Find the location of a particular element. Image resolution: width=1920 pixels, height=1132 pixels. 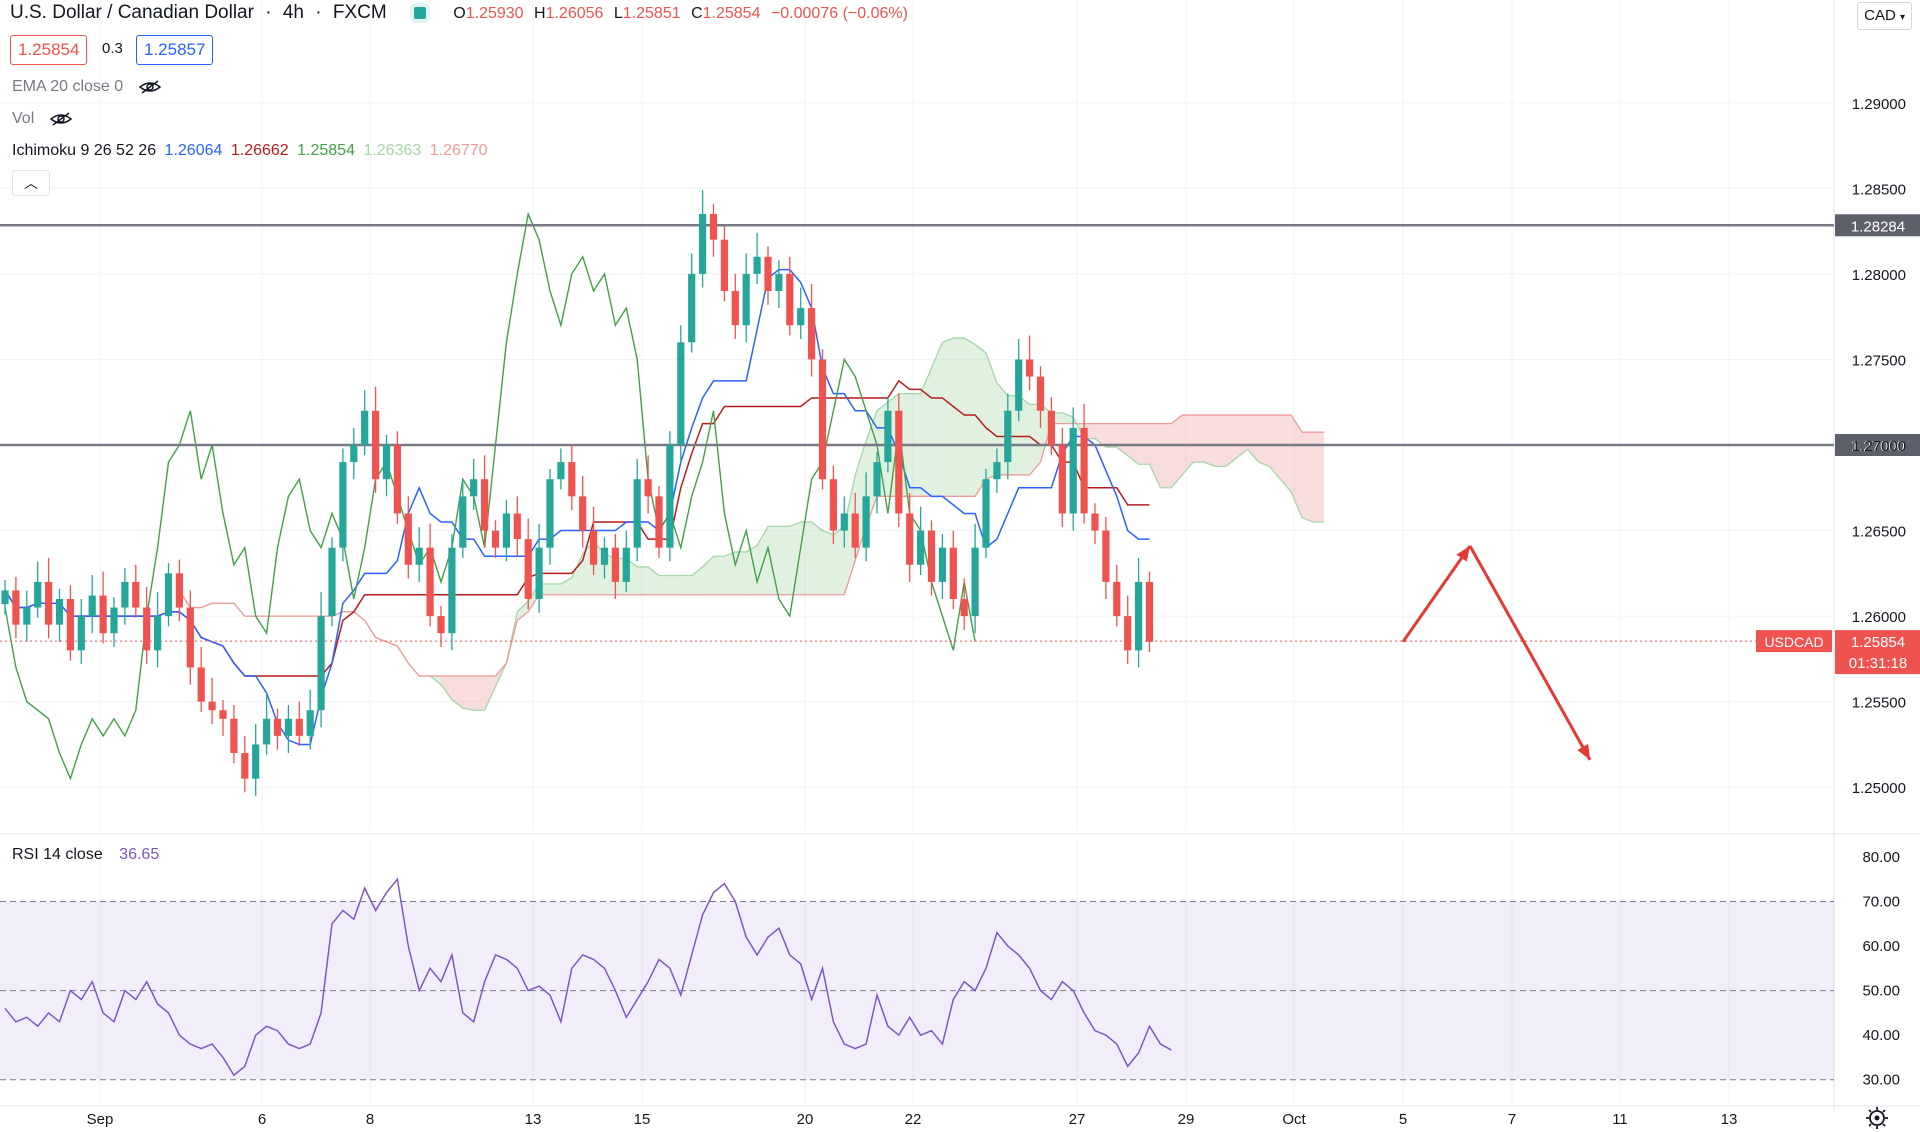

symbol-tag-label: USDCAD is located at coordinates (1793, 642).